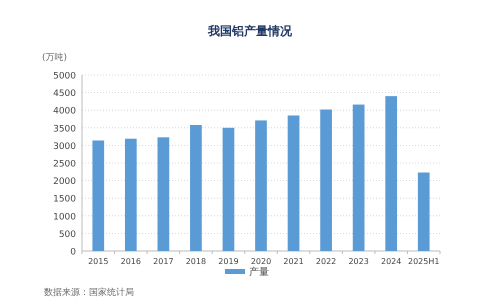 This screenshot has height=299, width=500. Describe the element at coordinates (89, 292) in the screenshot. I see `source-note: 数据来源：国家统计局` at that location.